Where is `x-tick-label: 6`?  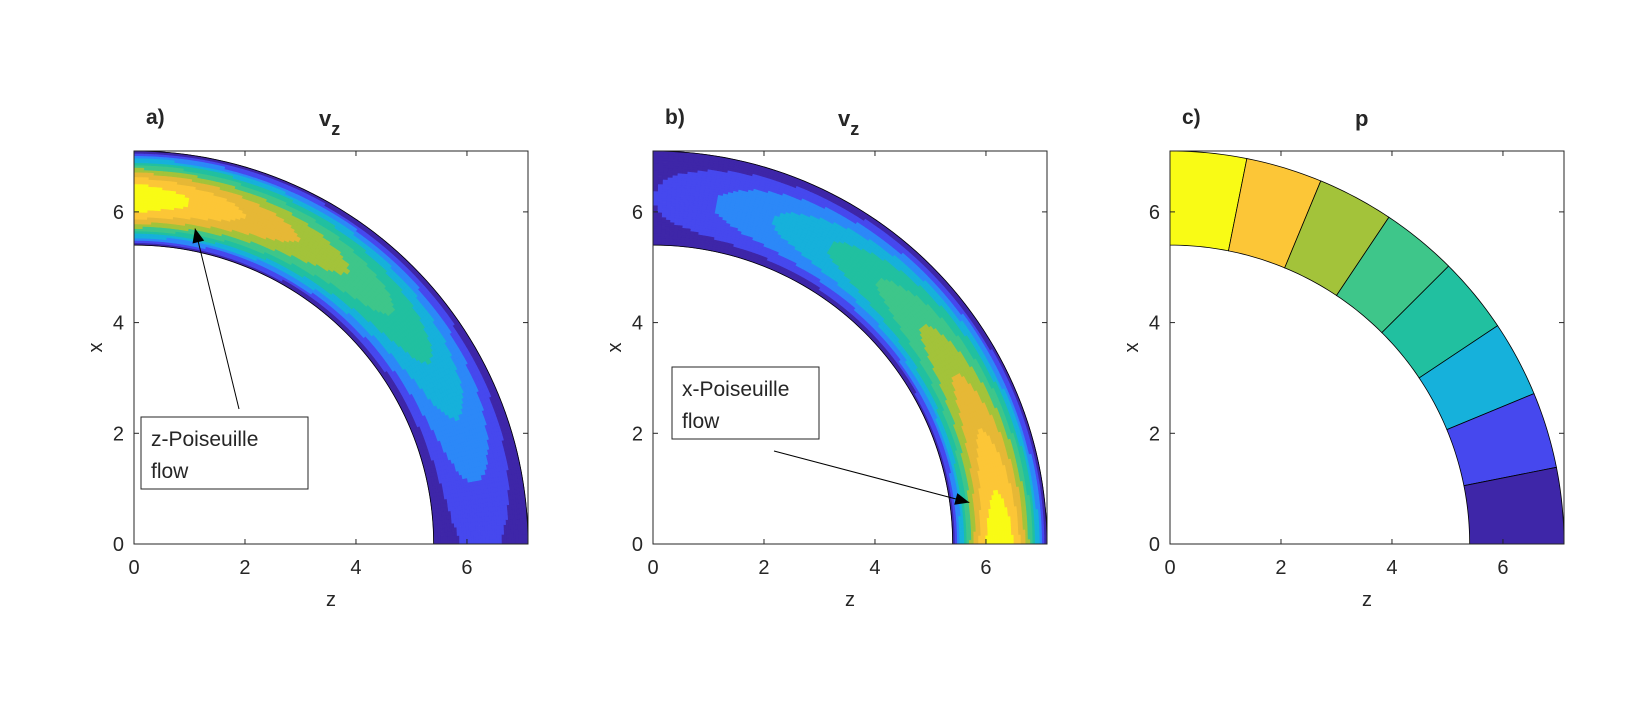
x-tick-label: 6 is located at coordinates (466, 568).